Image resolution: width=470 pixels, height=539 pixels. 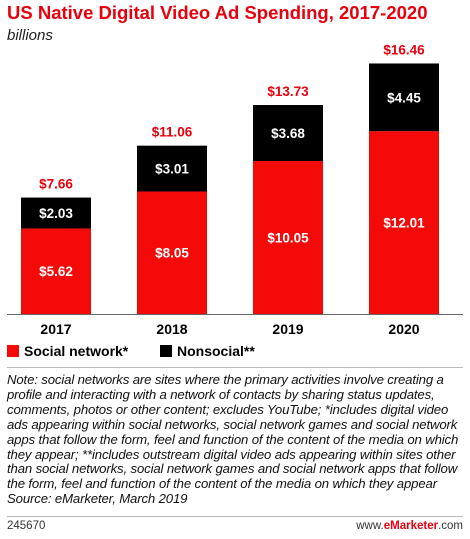 What do you see at coordinates (235, 526) in the screenshot?
I see `footer: 245670 www.eMarketer.com` at bounding box center [235, 526].